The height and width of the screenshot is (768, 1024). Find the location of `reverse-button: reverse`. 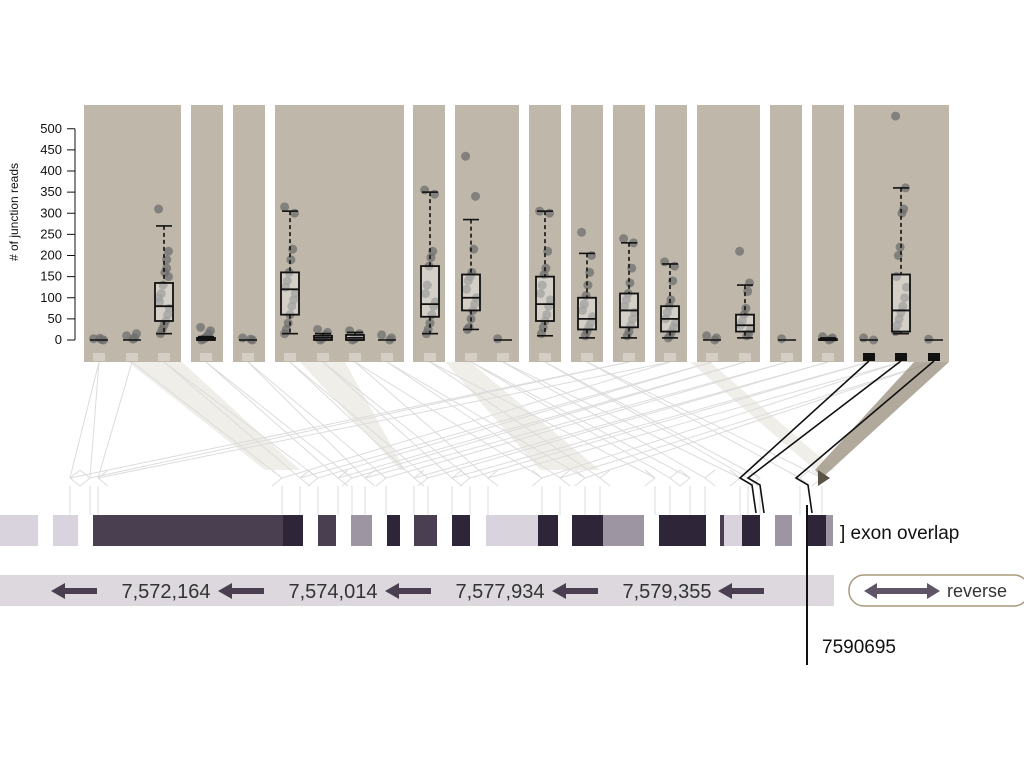

reverse-button: reverse is located at coordinates (936, 590).